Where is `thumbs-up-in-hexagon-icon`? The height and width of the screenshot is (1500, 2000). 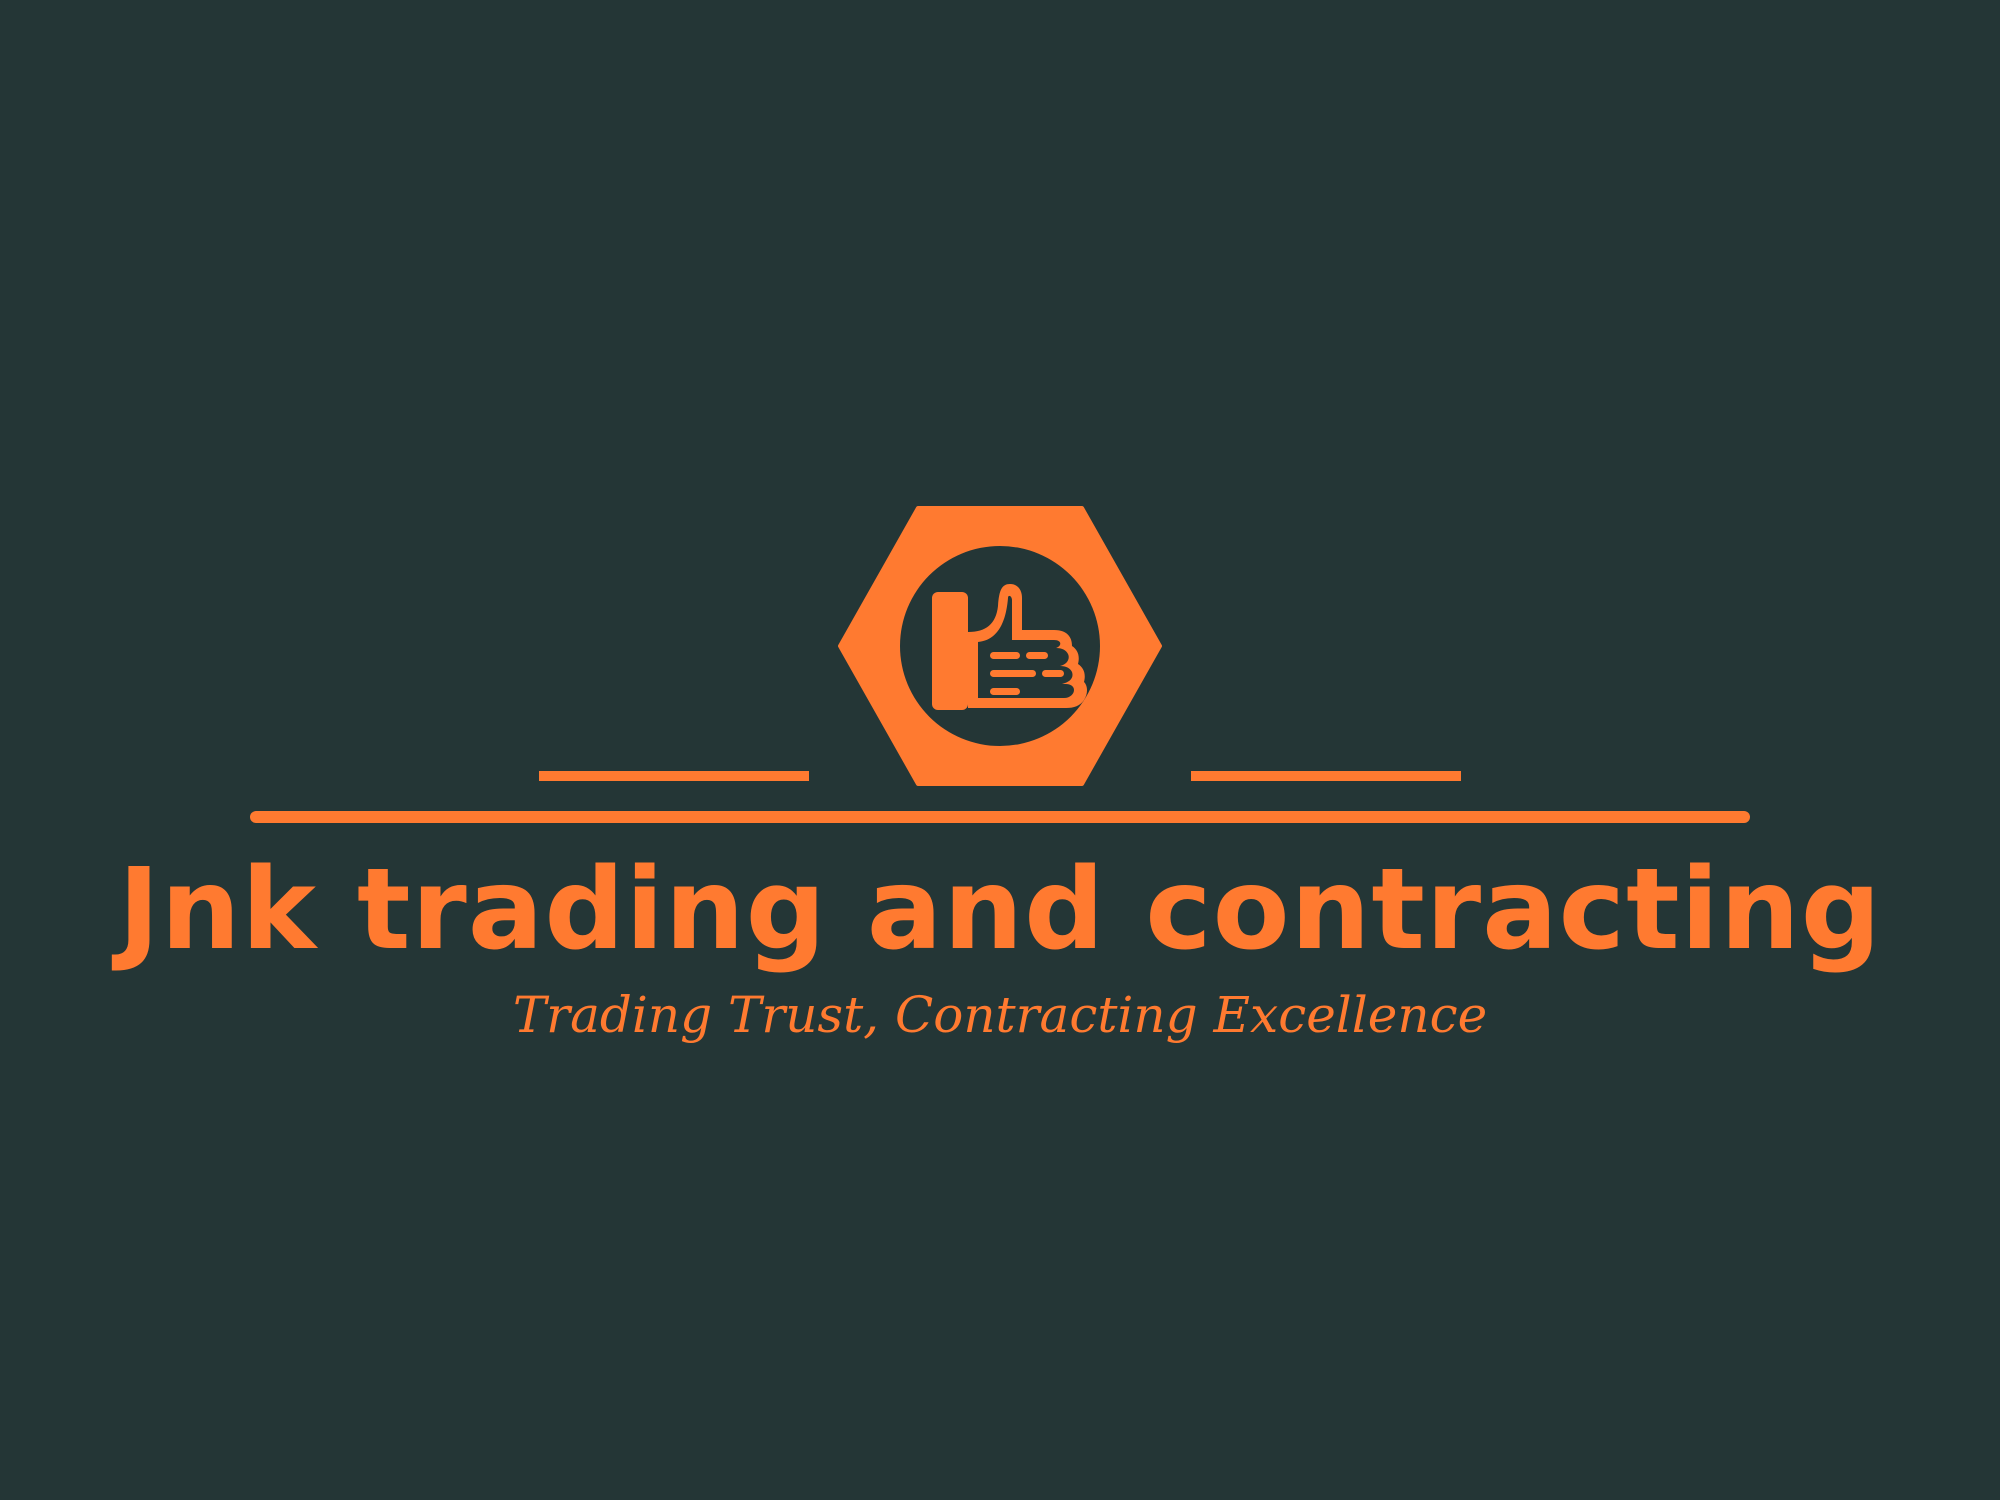 thumbs-up-in-hexagon-icon is located at coordinates (1000, 646).